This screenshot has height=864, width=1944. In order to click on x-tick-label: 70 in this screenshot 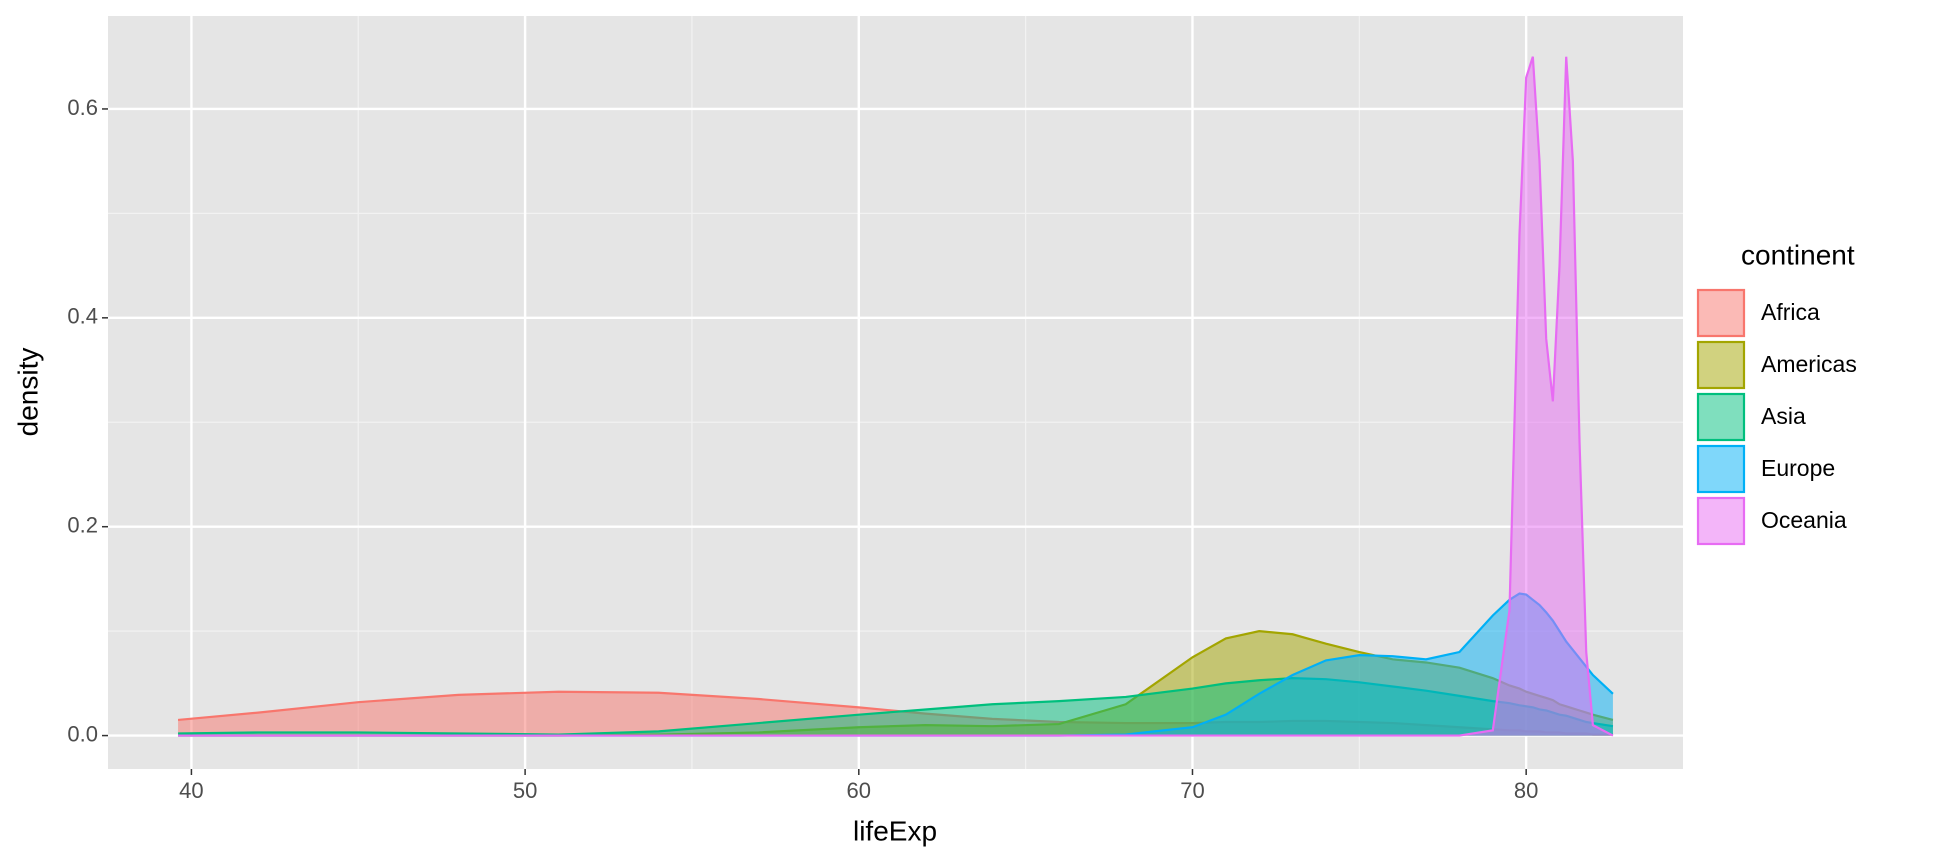, I will do `click(1192, 790)`.